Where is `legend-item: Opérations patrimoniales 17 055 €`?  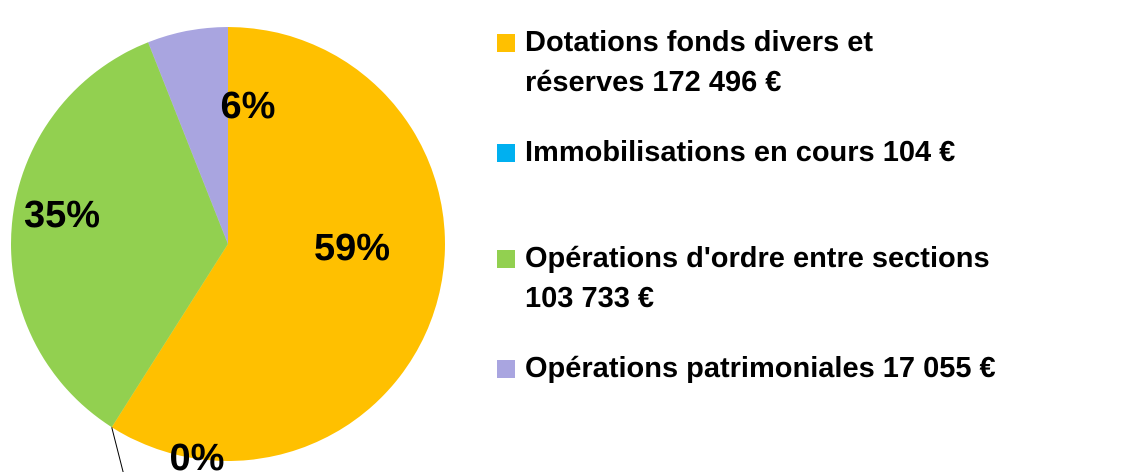 legend-item: Opérations patrimoniales 17 055 € is located at coordinates (746, 368).